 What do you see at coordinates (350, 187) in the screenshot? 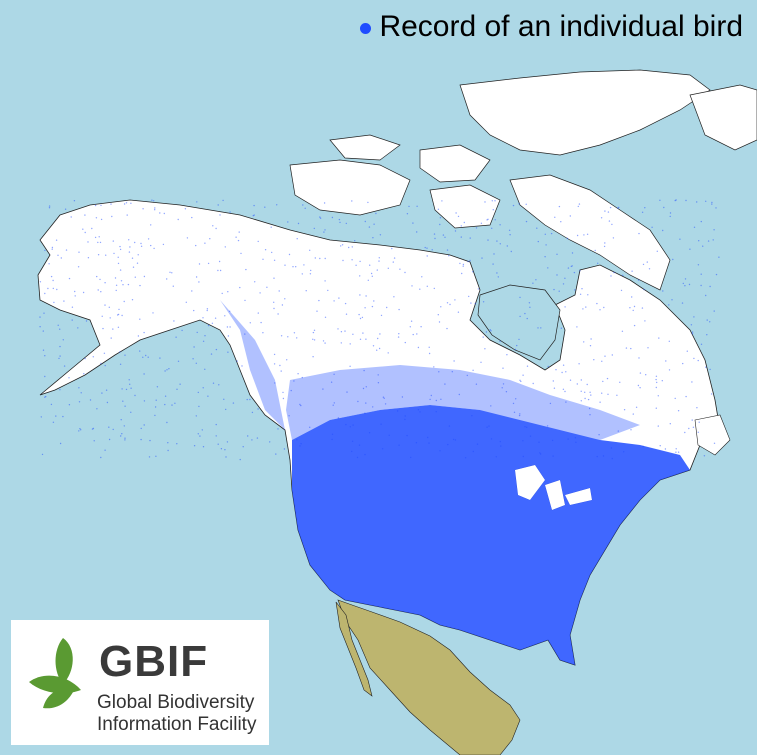
I see `arctic-island-victoria` at bounding box center [350, 187].